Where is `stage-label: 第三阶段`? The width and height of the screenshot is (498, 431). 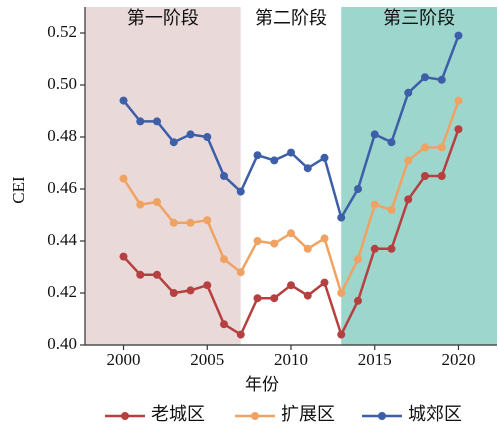
stage-label: 第三阶段 is located at coordinates (419, 18).